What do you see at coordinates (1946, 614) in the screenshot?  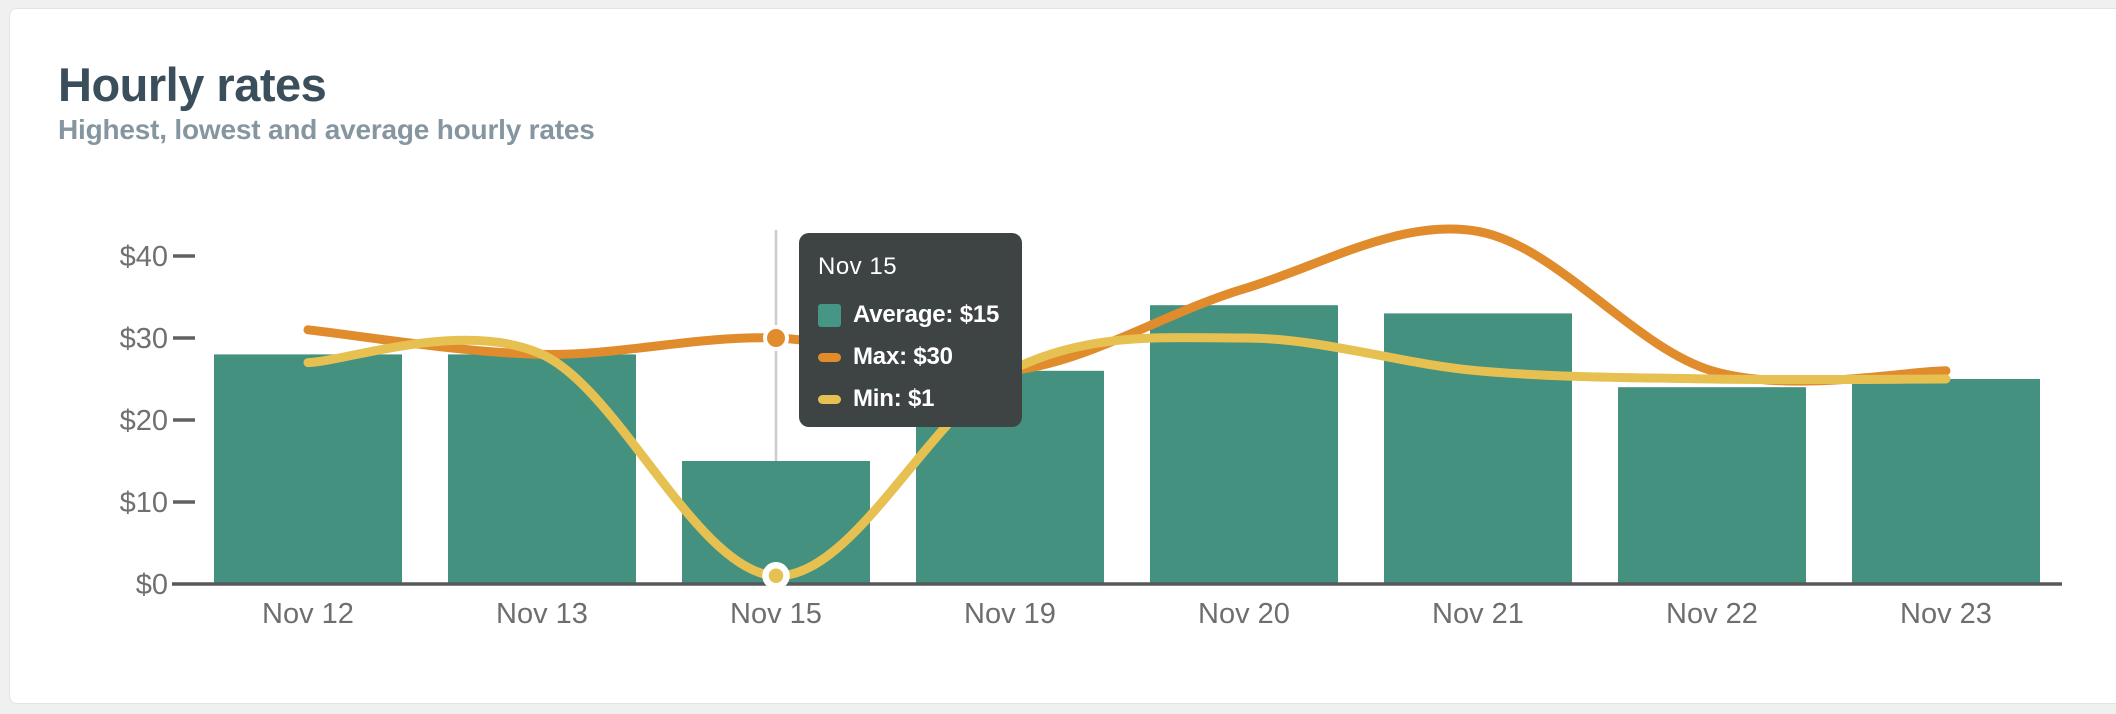 I see `x-axis-label-nov-23: Nov 23` at bounding box center [1946, 614].